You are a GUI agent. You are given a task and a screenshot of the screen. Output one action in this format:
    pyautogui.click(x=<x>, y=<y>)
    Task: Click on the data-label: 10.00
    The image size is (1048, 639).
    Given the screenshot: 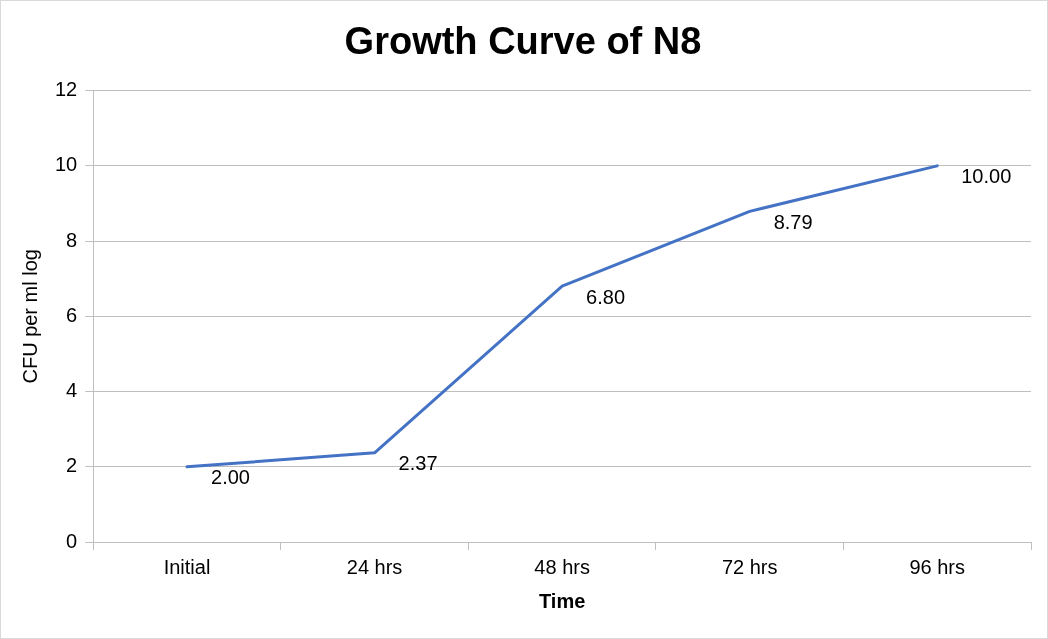 What is the action you would take?
    pyautogui.click(x=986, y=176)
    